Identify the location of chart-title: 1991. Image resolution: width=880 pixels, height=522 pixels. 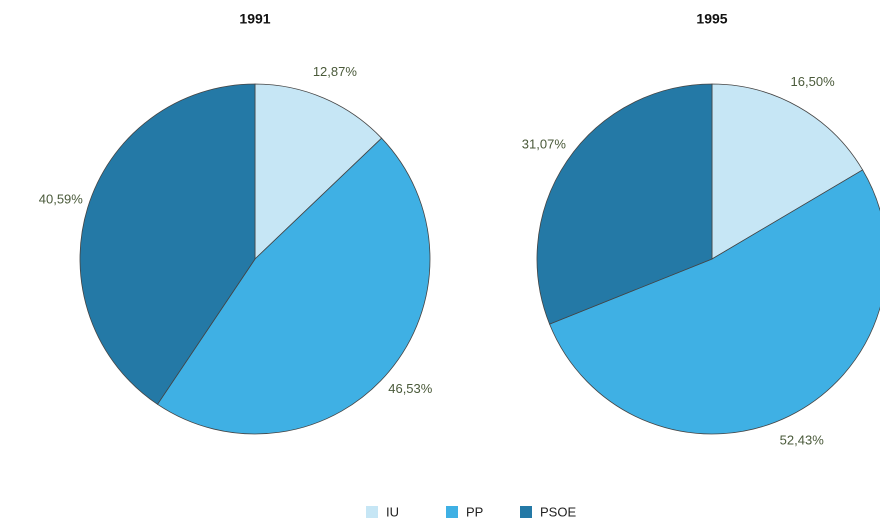
(254, 19).